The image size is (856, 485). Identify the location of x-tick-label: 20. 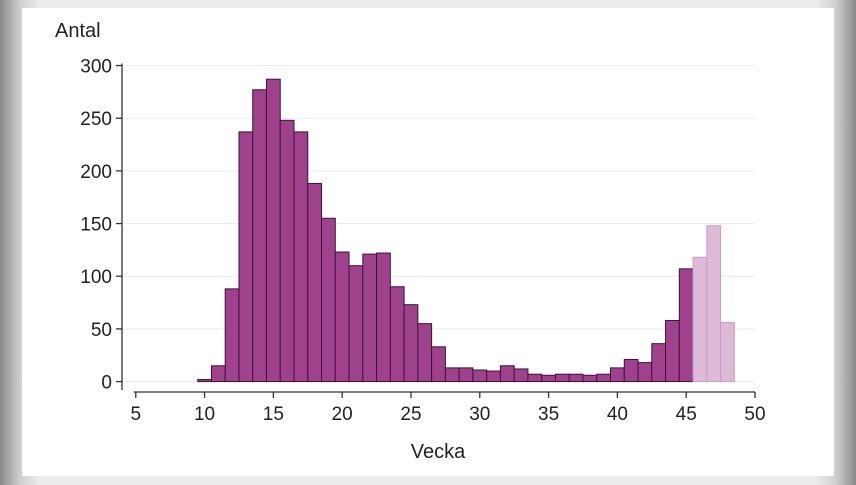
(342, 414).